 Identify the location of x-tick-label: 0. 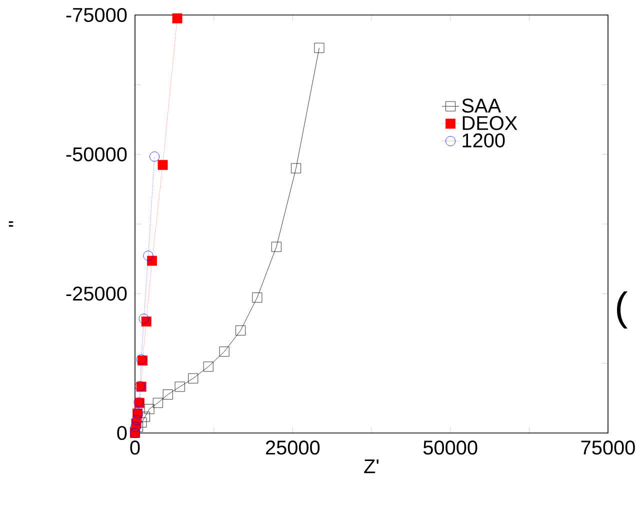
(135, 447).